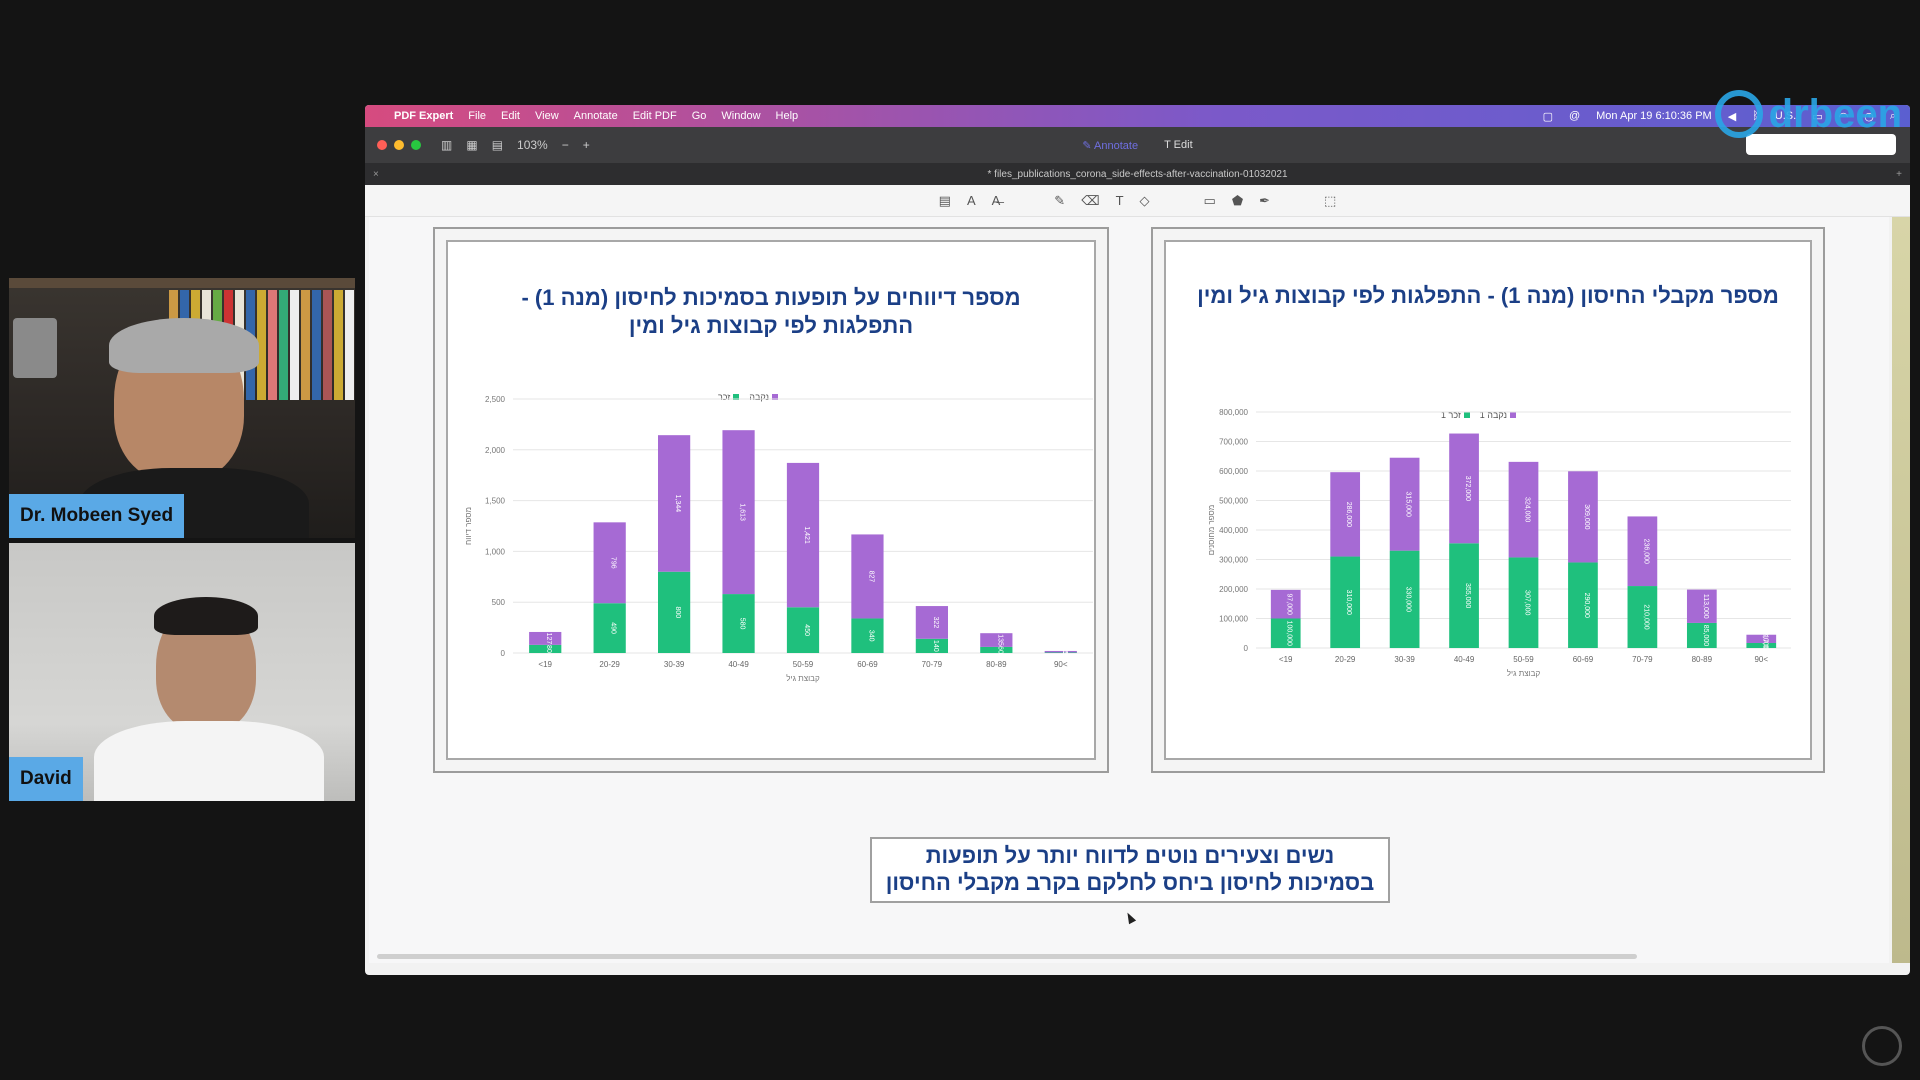 This screenshot has width=1920, height=1080. I want to click on menu-go: Go, so click(699, 116).